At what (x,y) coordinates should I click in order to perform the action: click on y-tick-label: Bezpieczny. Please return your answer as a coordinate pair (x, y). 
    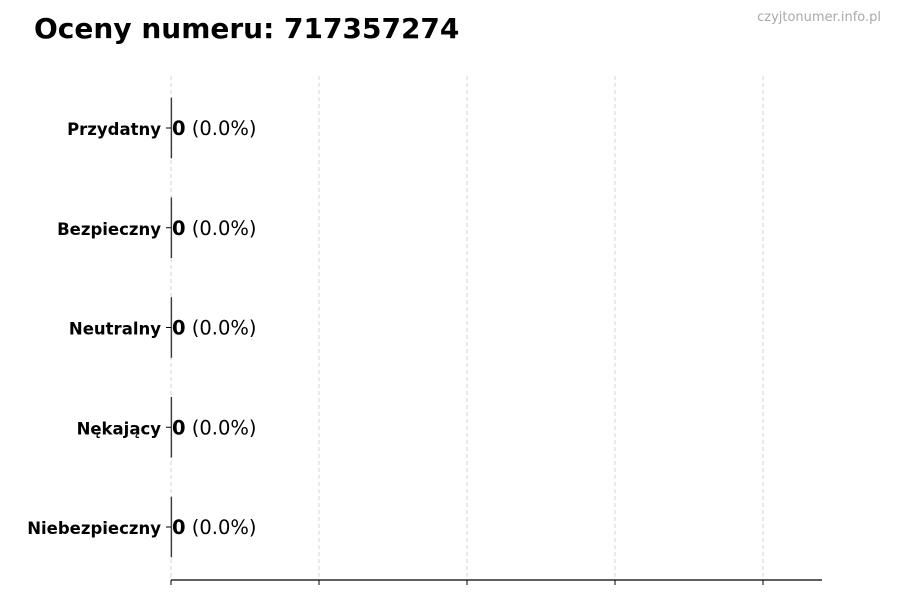
    Looking at the image, I should click on (109, 229).